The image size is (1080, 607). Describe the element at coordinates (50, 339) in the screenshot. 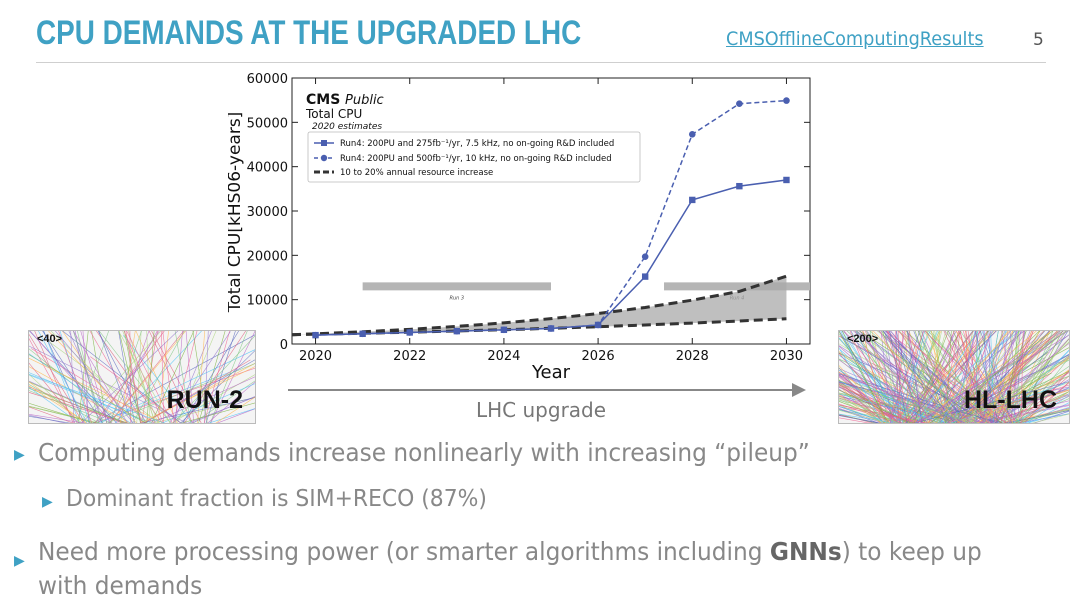

I see `run2-pileup-label: <40>` at that location.